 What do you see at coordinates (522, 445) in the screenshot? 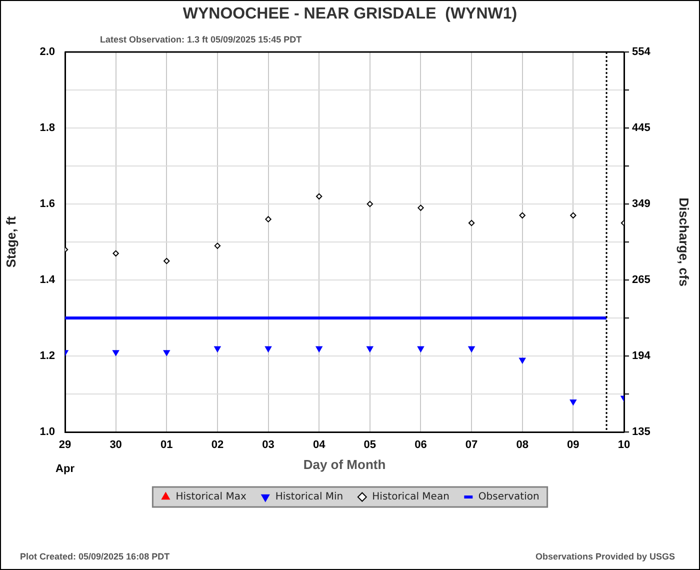
I see `x-tick-label: 08` at bounding box center [522, 445].